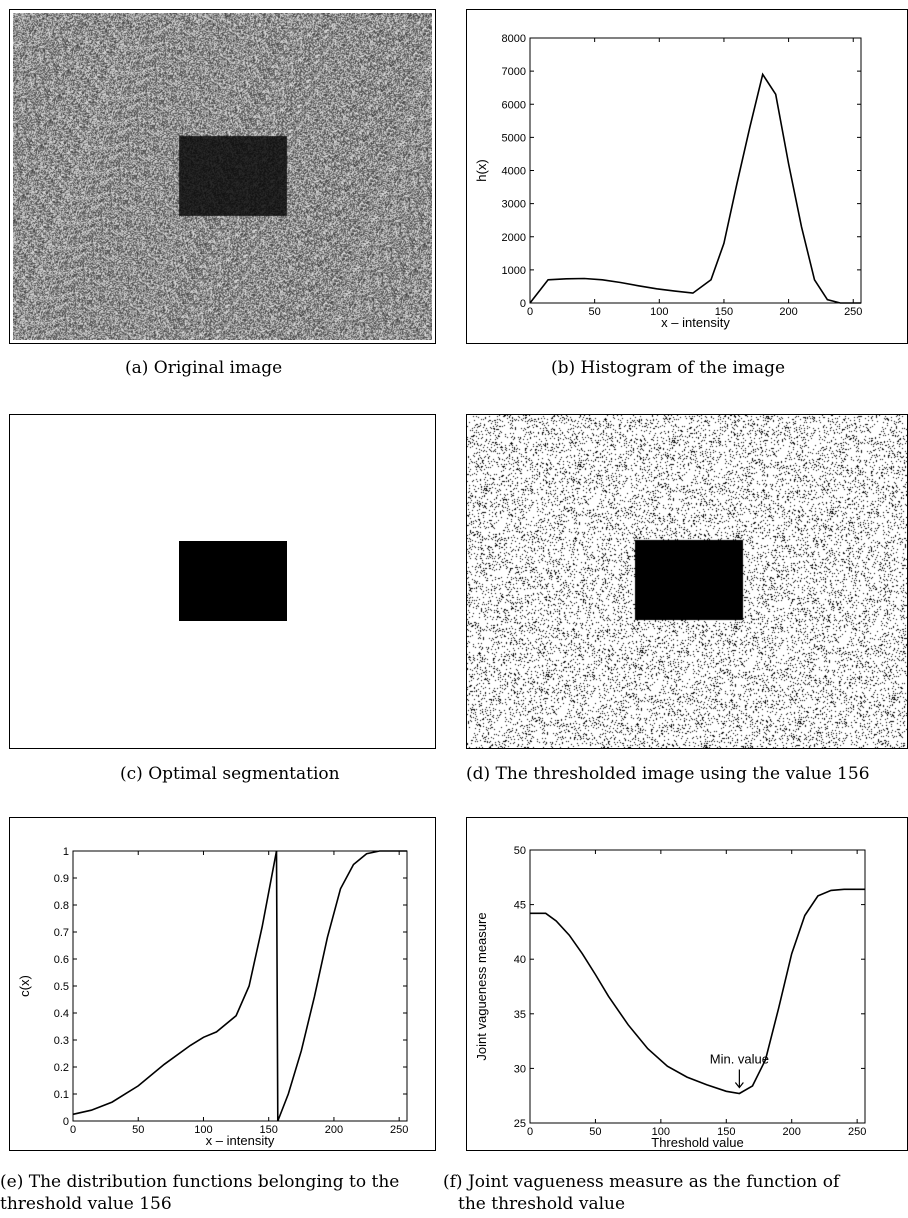  What do you see at coordinates (697, 1142) in the screenshot?
I see `x-axis-label: Threshold value` at bounding box center [697, 1142].